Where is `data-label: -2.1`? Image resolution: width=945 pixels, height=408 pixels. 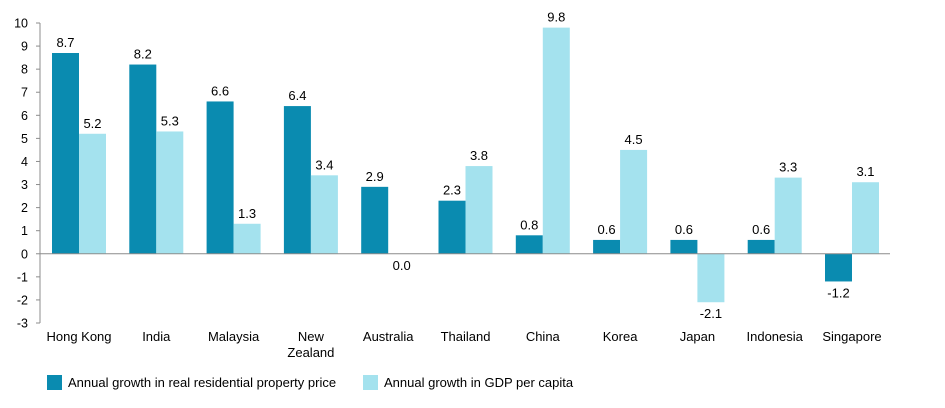 data-label: -2.1 is located at coordinates (711, 313).